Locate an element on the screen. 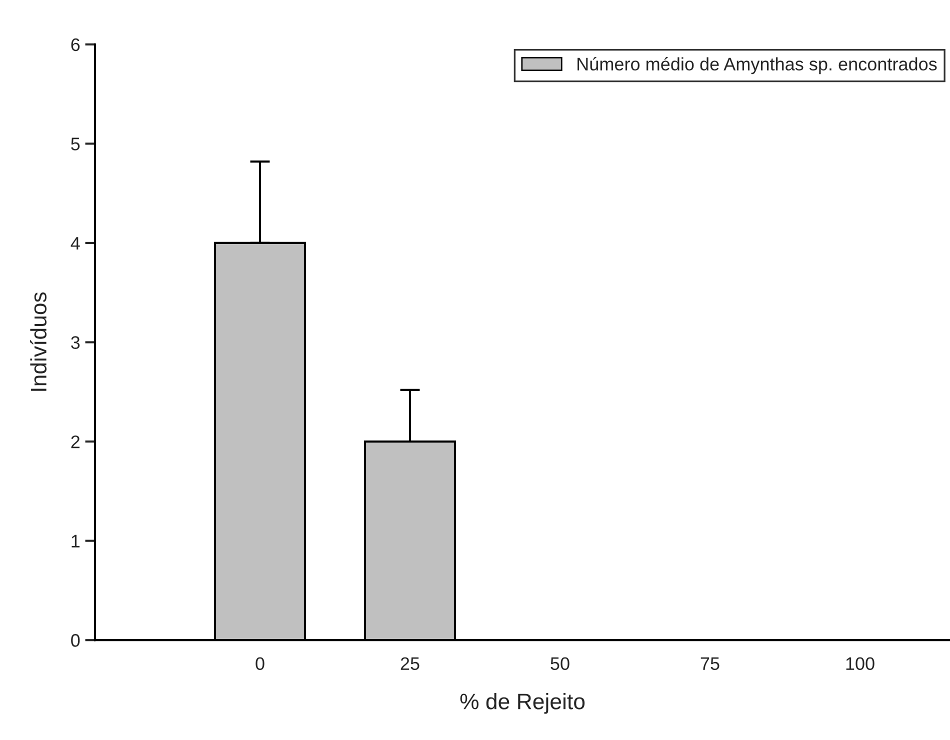  y-tick-label: 1 is located at coordinates (76, 541).